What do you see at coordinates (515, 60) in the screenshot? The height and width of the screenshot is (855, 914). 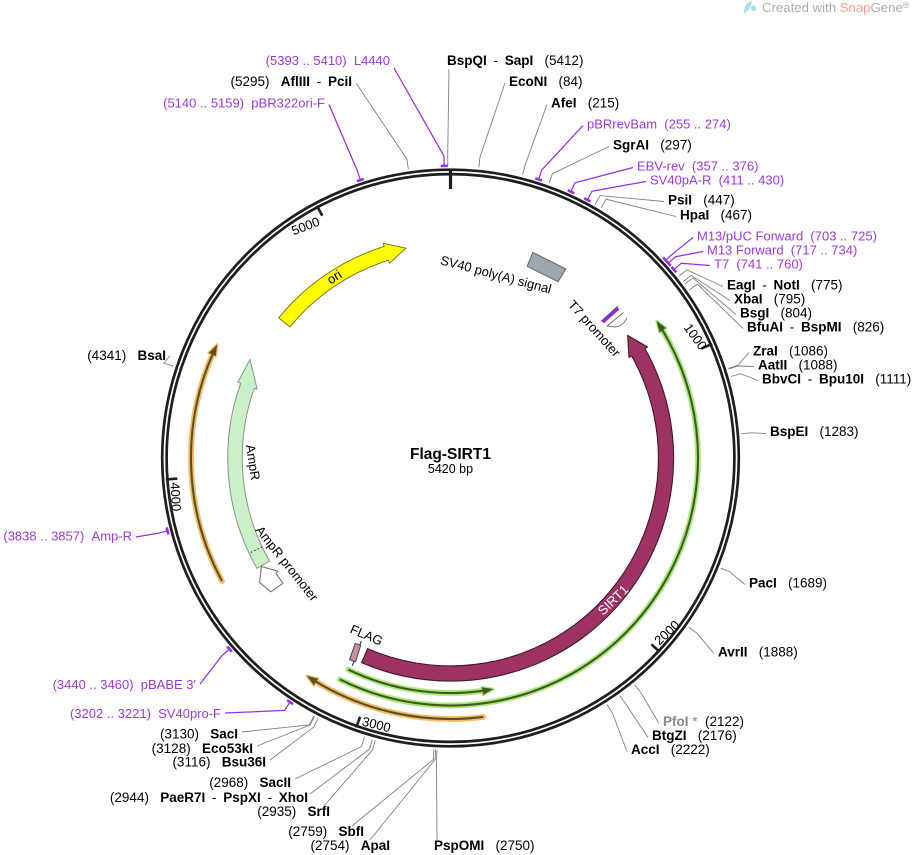 I see `svg-text: BspQI - SapI (5412)` at bounding box center [515, 60].